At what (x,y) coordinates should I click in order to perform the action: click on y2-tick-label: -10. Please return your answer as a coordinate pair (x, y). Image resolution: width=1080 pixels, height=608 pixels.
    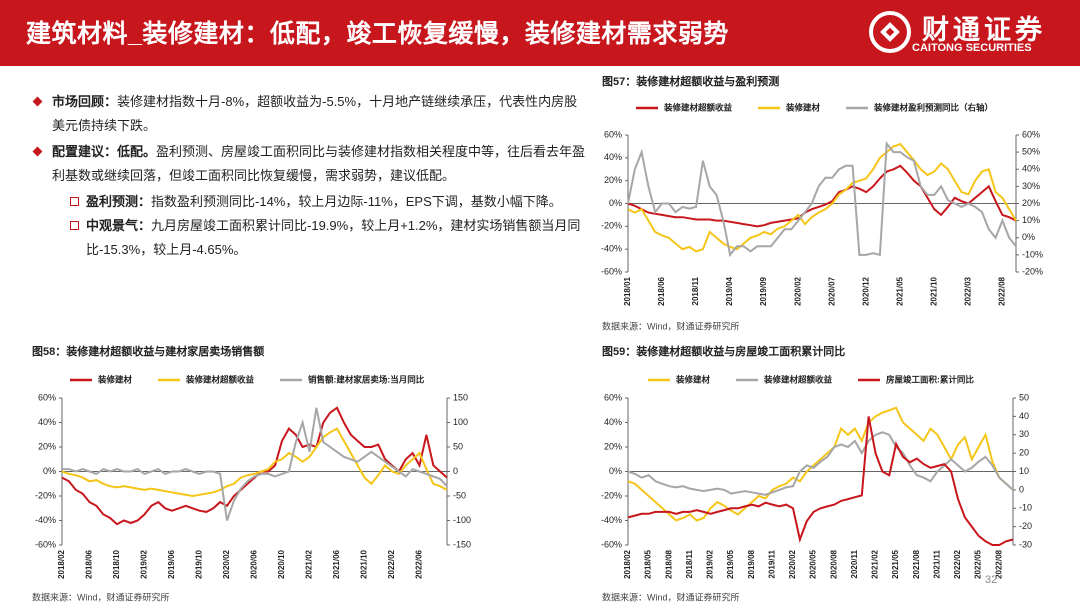
    Looking at the image, I should click on (1025, 508).